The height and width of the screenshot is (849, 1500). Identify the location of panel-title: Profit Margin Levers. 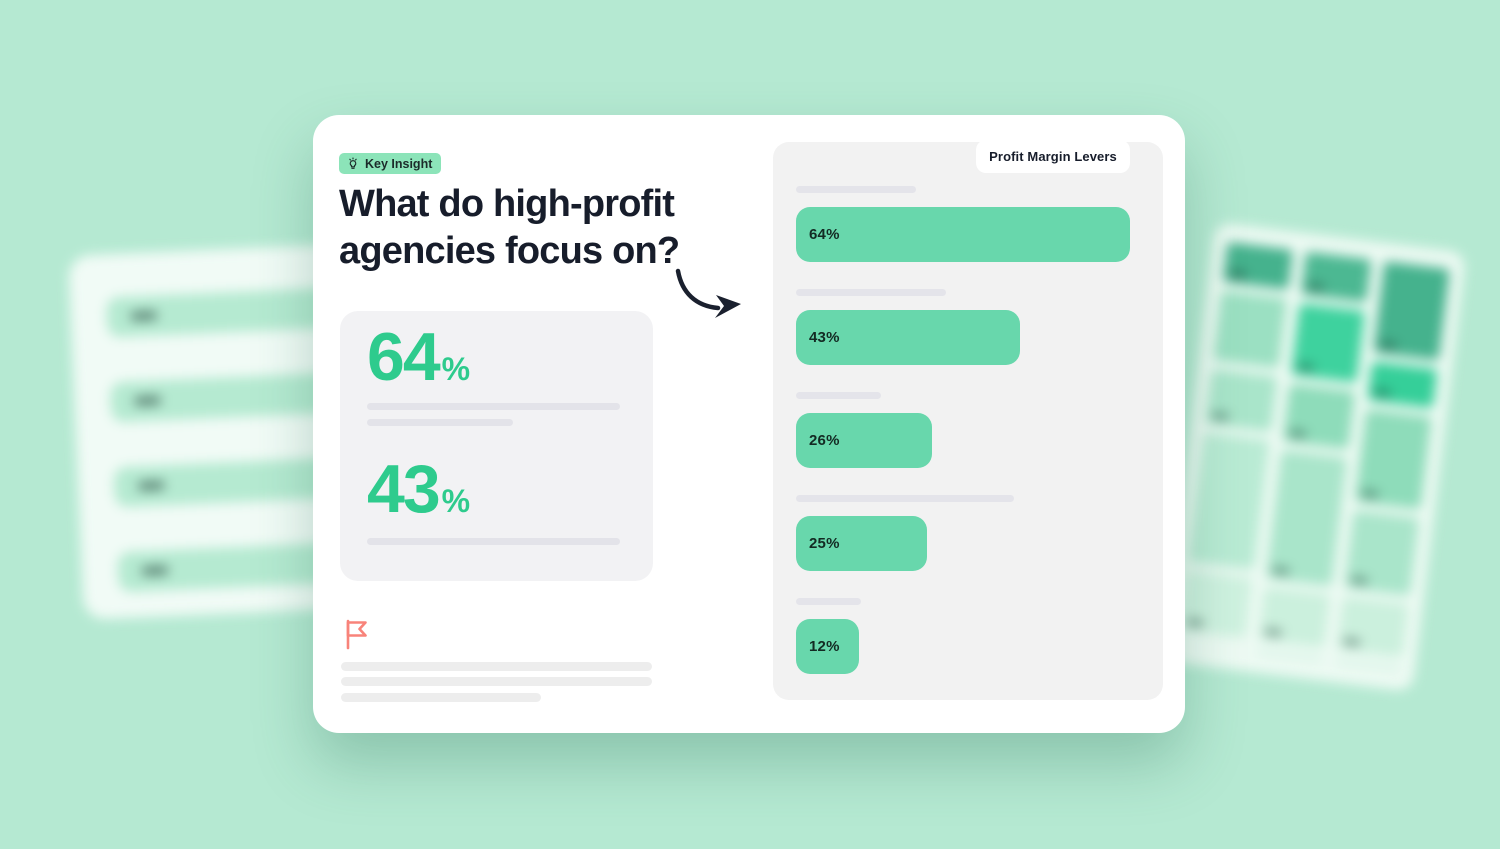
(1053, 156).